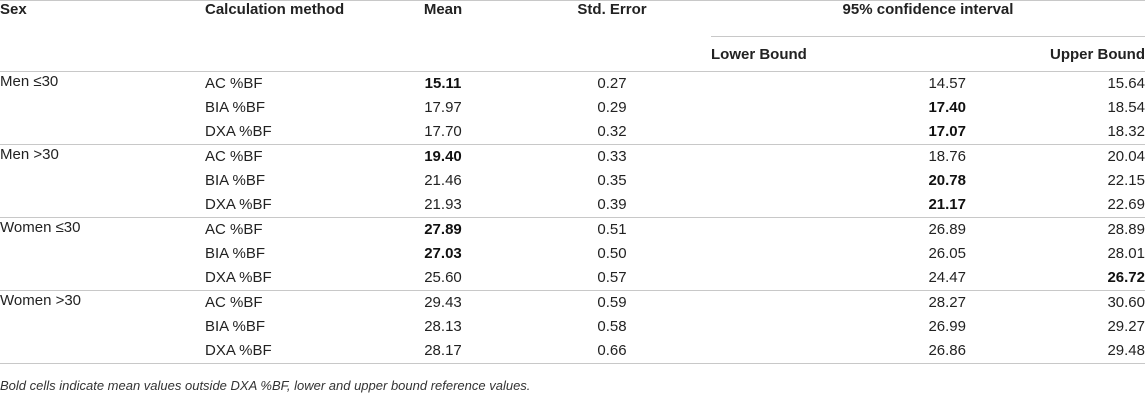 This screenshot has height=401, width=1145. I want to click on header-method: Calculation method, so click(275, 9).